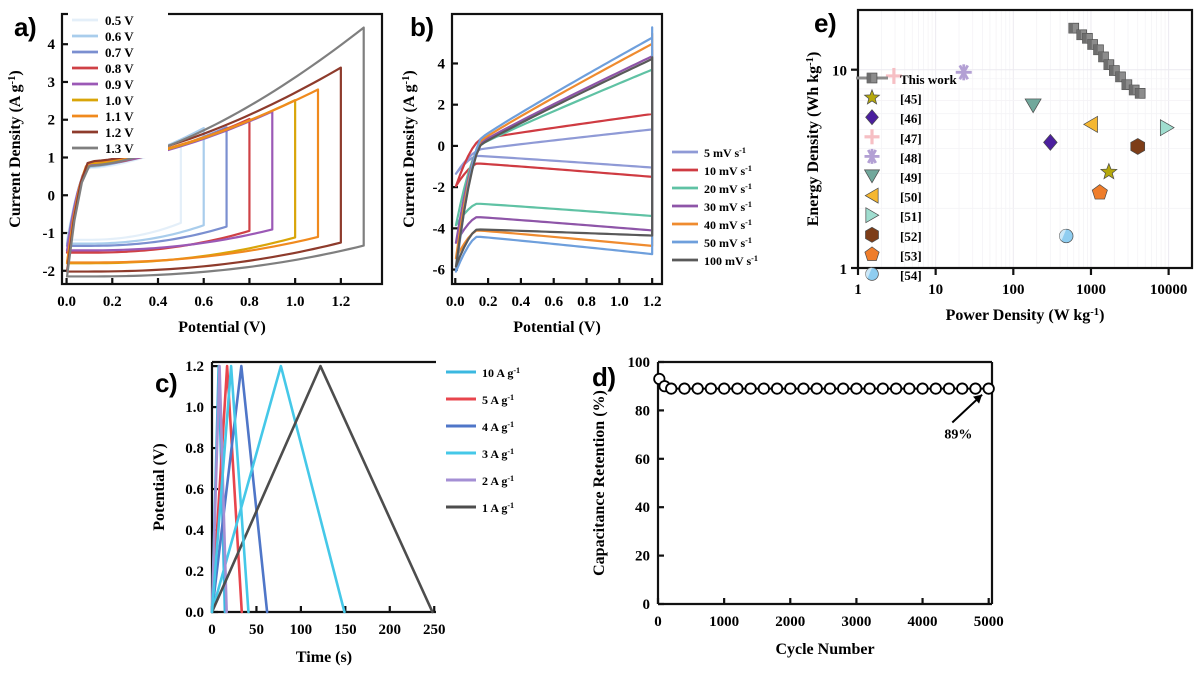  What do you see at coordinates (390, 630) in the screenshot?
I see `x-tick-label: 200` at bounding box center [390, 630].